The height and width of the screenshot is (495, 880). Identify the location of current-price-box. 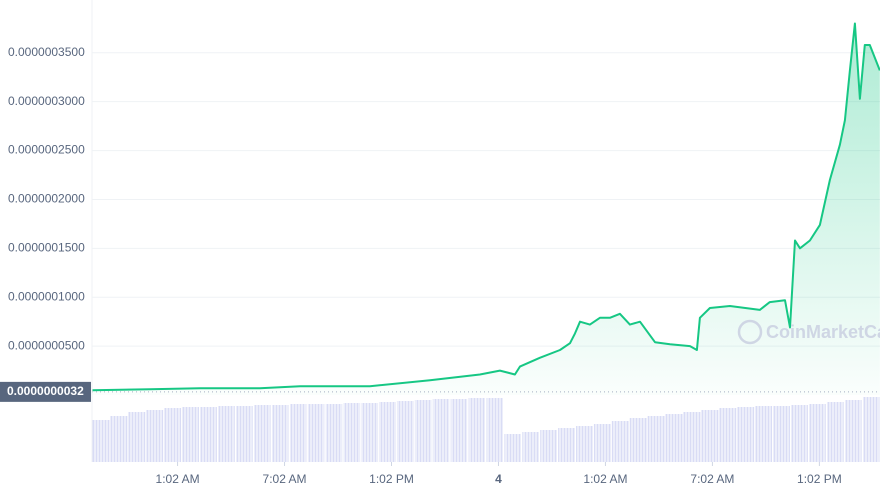
(45, 391).